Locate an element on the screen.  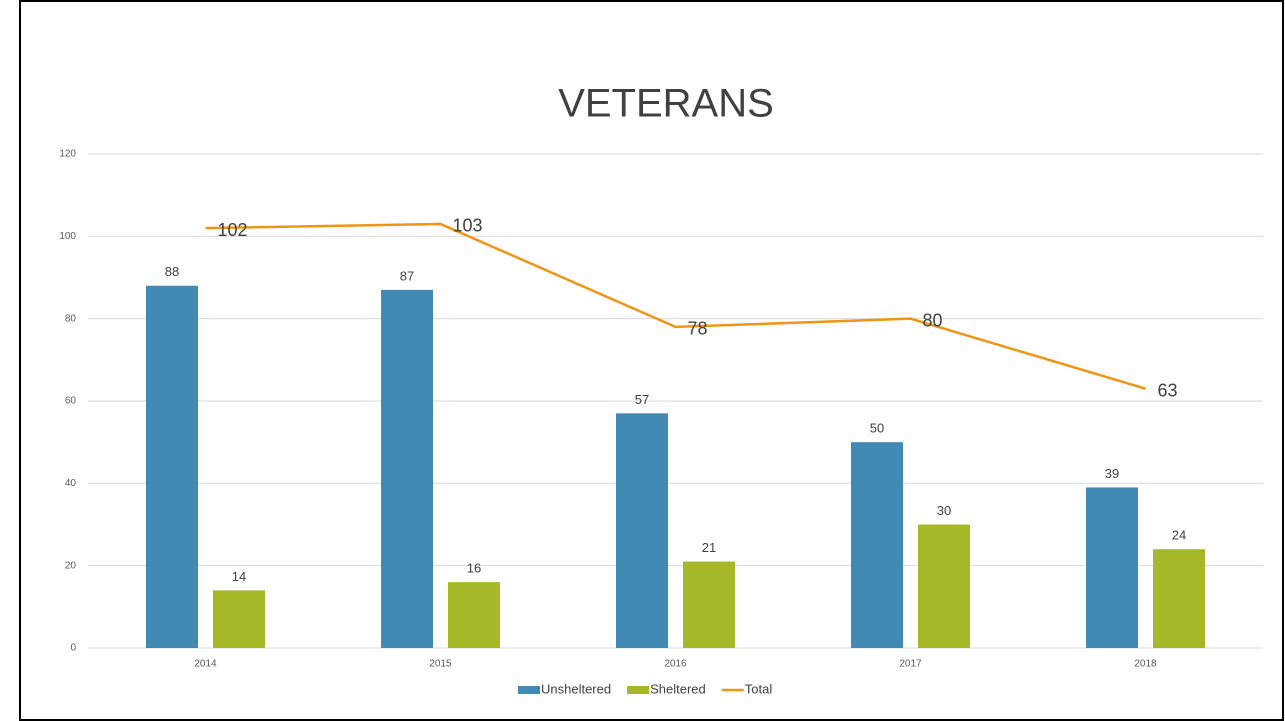
data-label: 87 is located at coordinates (407, 275).